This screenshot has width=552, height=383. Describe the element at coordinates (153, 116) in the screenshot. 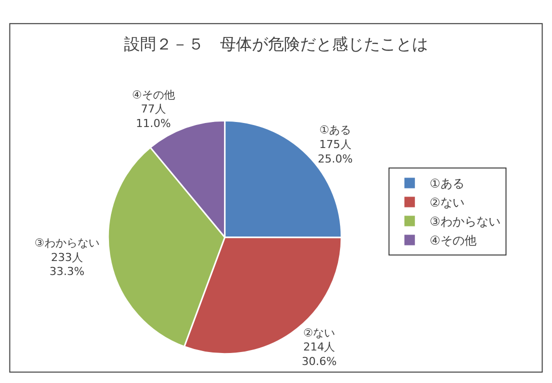

I see `data-label: 77人 11.0%` at that location.